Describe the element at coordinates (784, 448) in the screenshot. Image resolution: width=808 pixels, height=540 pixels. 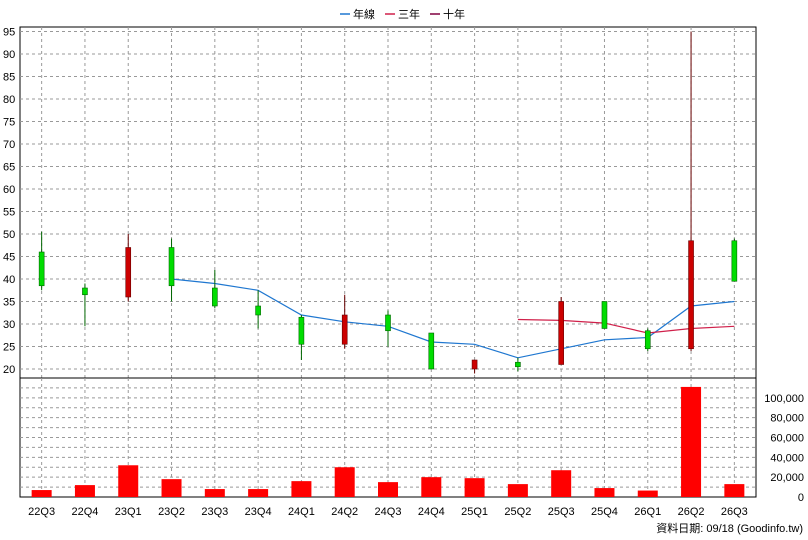
I see `volume-axis: 0 20,000 40,000 60,000 80,000 100,000` at that location.